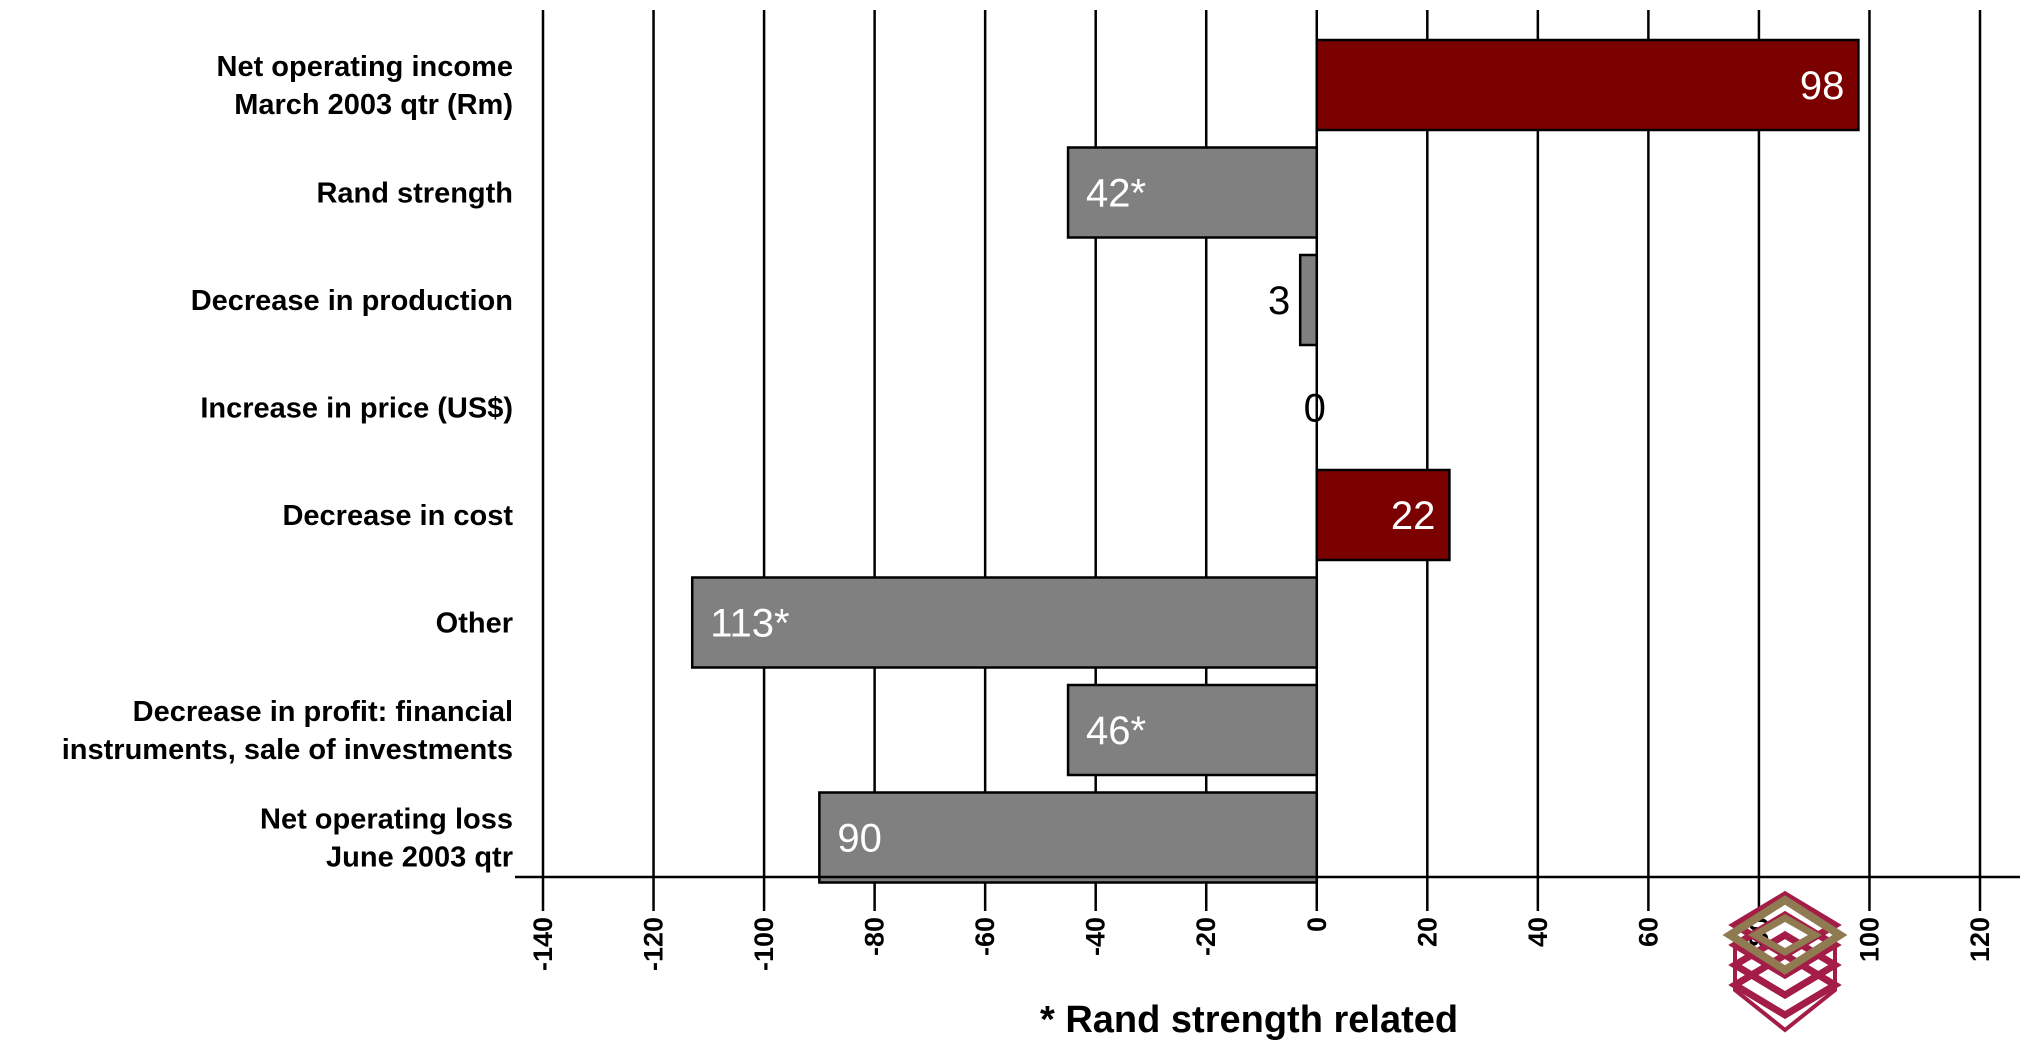 The image size is (2020, 1042). Describe the element at coordinates (1822, 86) in the screenshot. I see `bar-data-label: 98` at that location.